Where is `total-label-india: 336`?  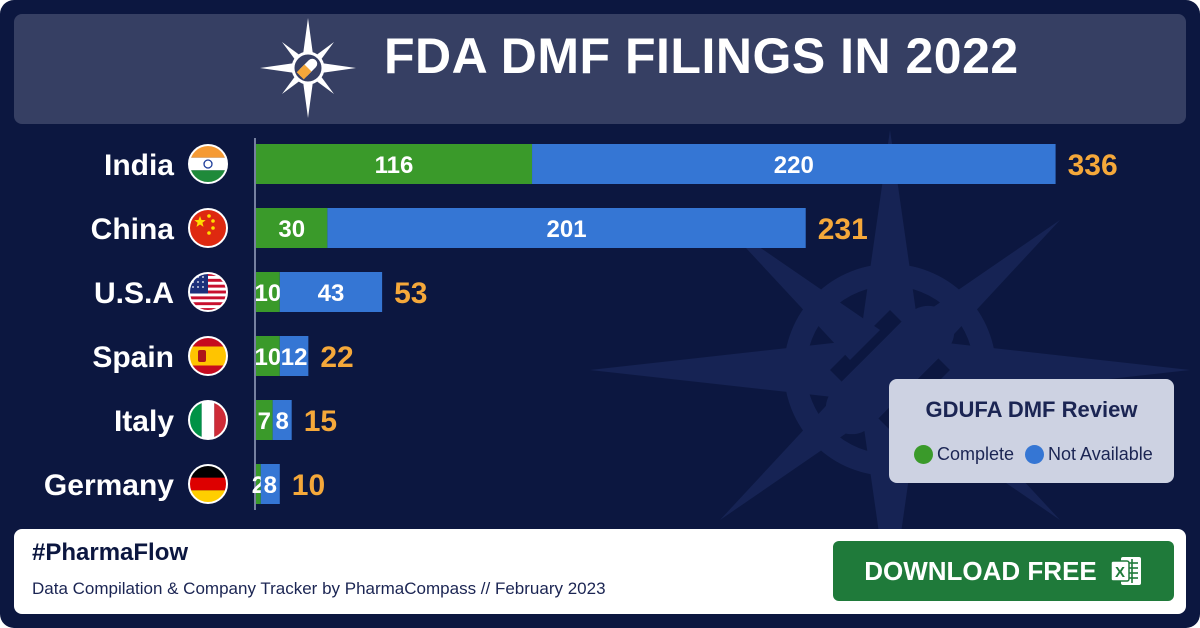
total-label-india: 336 is located at coordinates (1093, 165).